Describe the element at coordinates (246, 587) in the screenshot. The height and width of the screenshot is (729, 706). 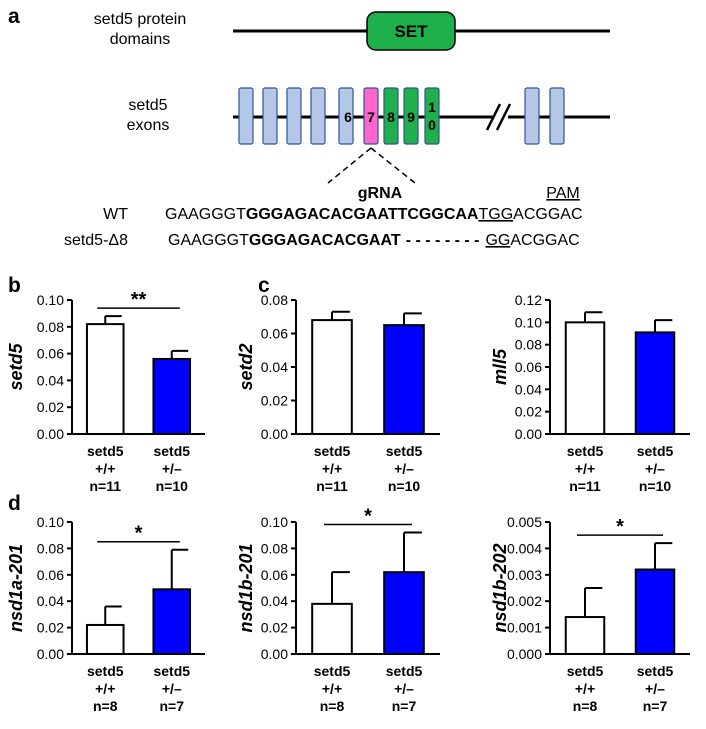
I see `y-axis-label: nsd1b-201` at that location.